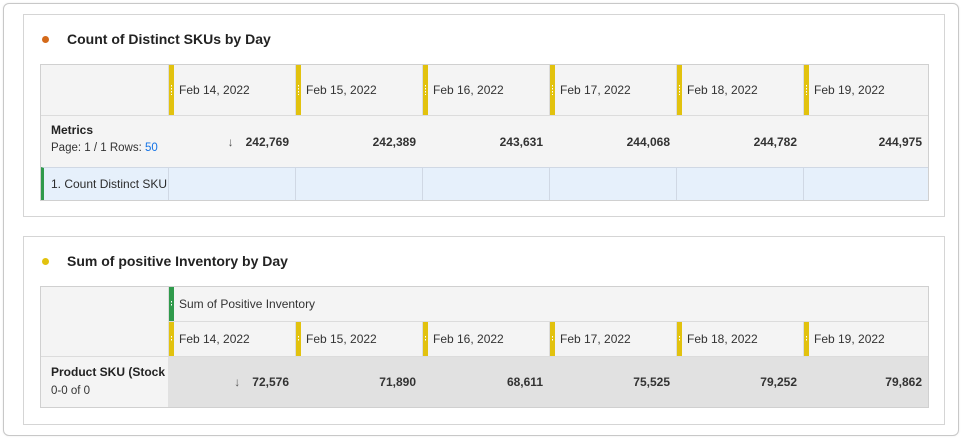 This screenshot has height=439, width=962. I want to click on total-value: ↓ 242,769, so click(231, 141).